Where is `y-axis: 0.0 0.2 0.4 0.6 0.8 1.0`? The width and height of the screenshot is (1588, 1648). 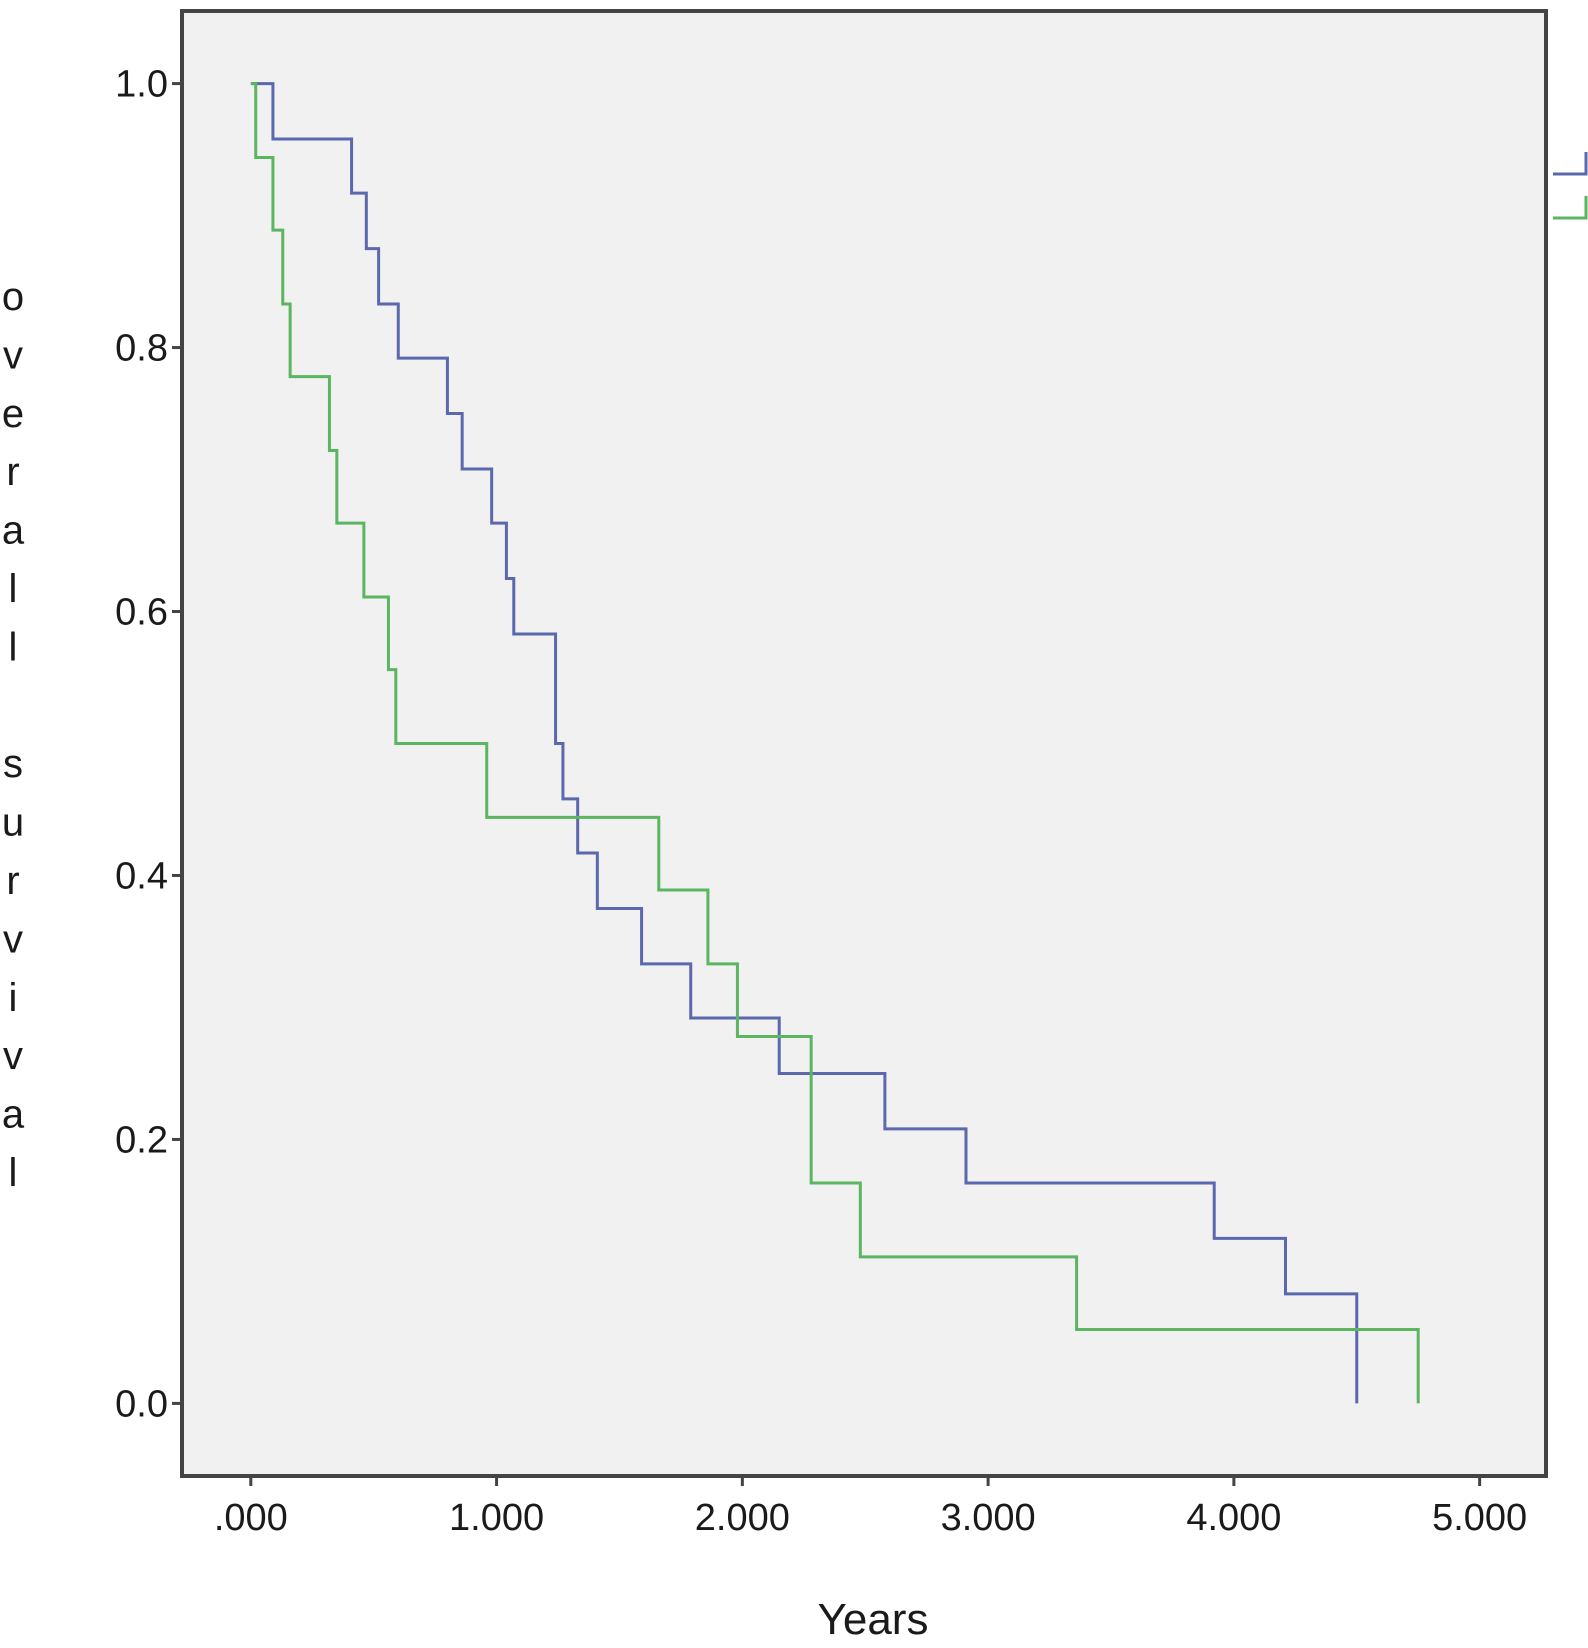
y-axis: 0.0 0.2 0.4 0.6 0.8 1.0 is located at coordinates (148, 744).